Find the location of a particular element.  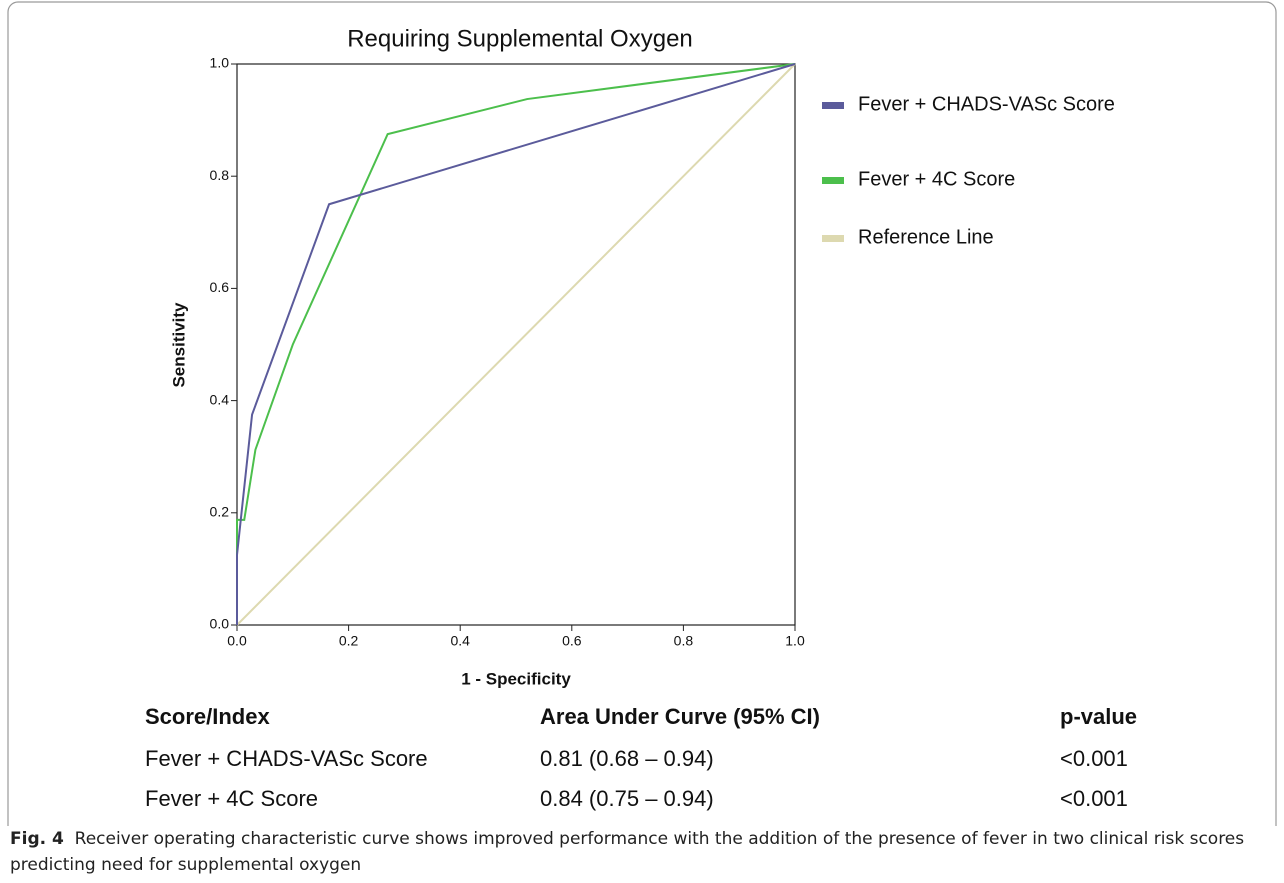

legend-label: Fever + CHADS-VASc Score is located at coordinates (986, 104).